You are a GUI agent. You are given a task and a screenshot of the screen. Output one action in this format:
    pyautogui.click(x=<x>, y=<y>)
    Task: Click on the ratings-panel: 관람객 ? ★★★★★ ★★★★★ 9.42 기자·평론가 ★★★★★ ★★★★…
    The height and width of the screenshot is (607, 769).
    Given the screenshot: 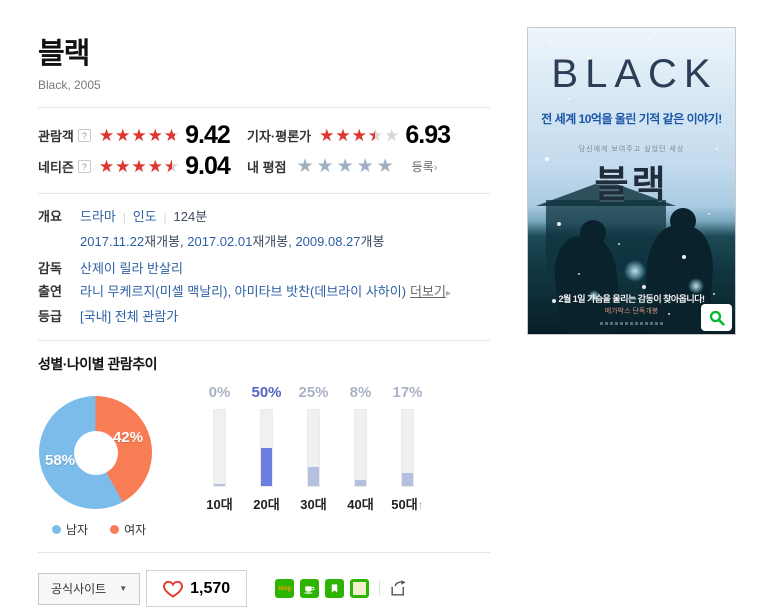 What is the action you would take?
    pyautogui.click(x=264, y=150)
    